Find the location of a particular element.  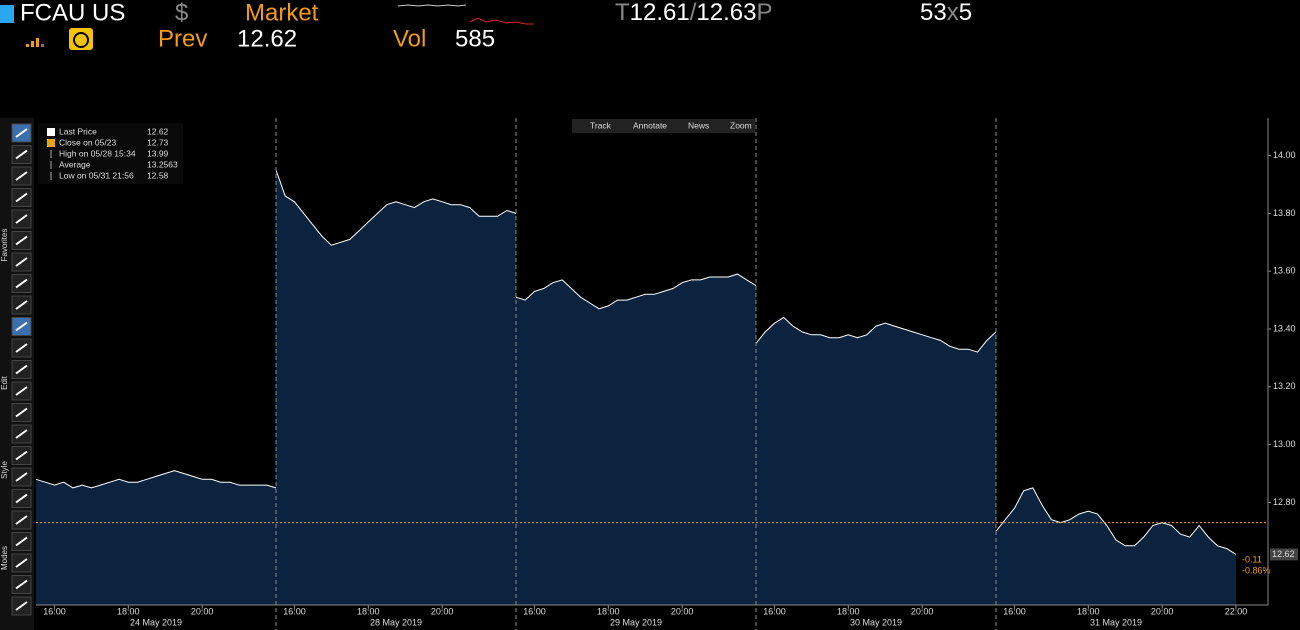

y-tick-label: 13.40 is located at coordinates (1284, 328).